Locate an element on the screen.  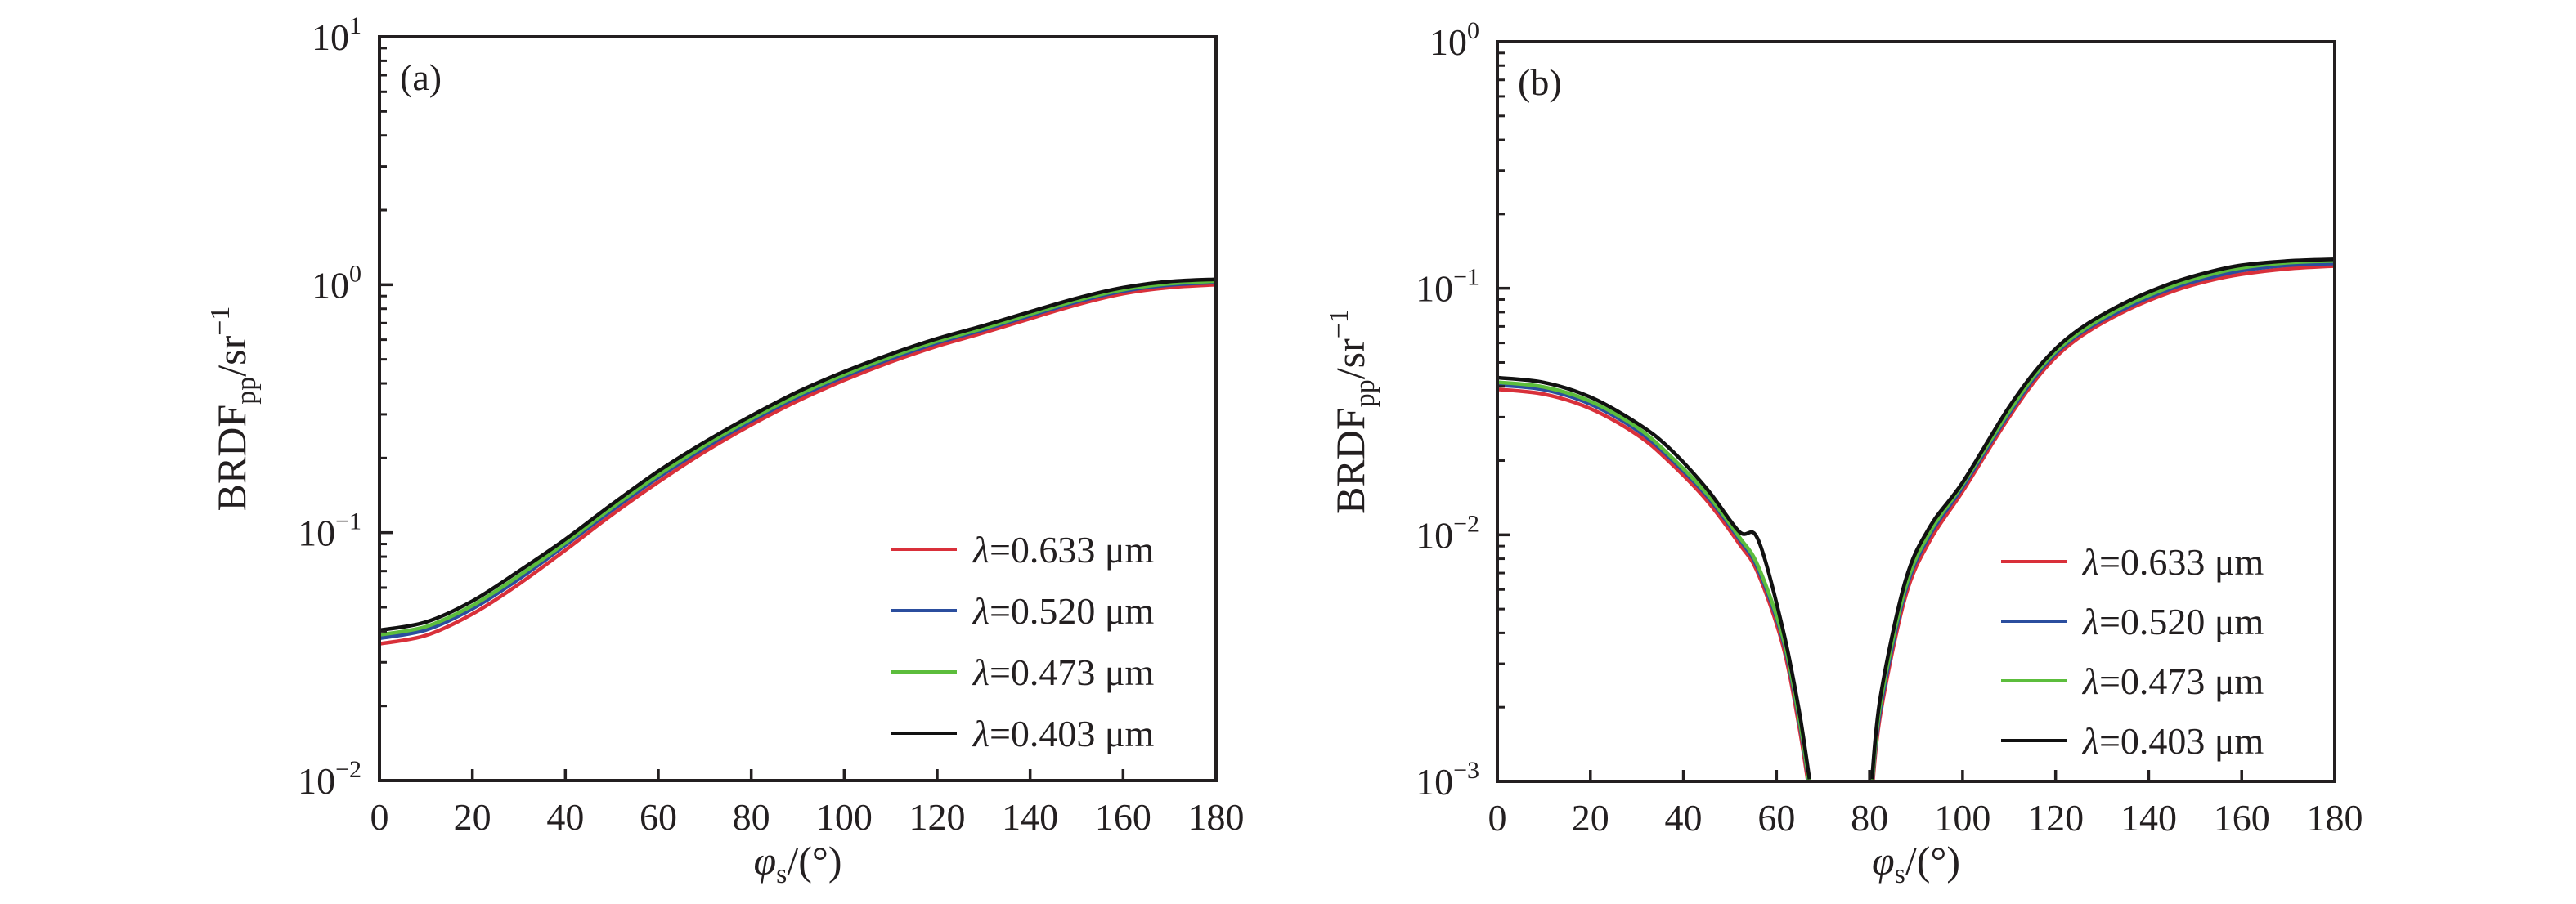
x-axis-title: φs/(°) is located at coordinates (1916, 863).